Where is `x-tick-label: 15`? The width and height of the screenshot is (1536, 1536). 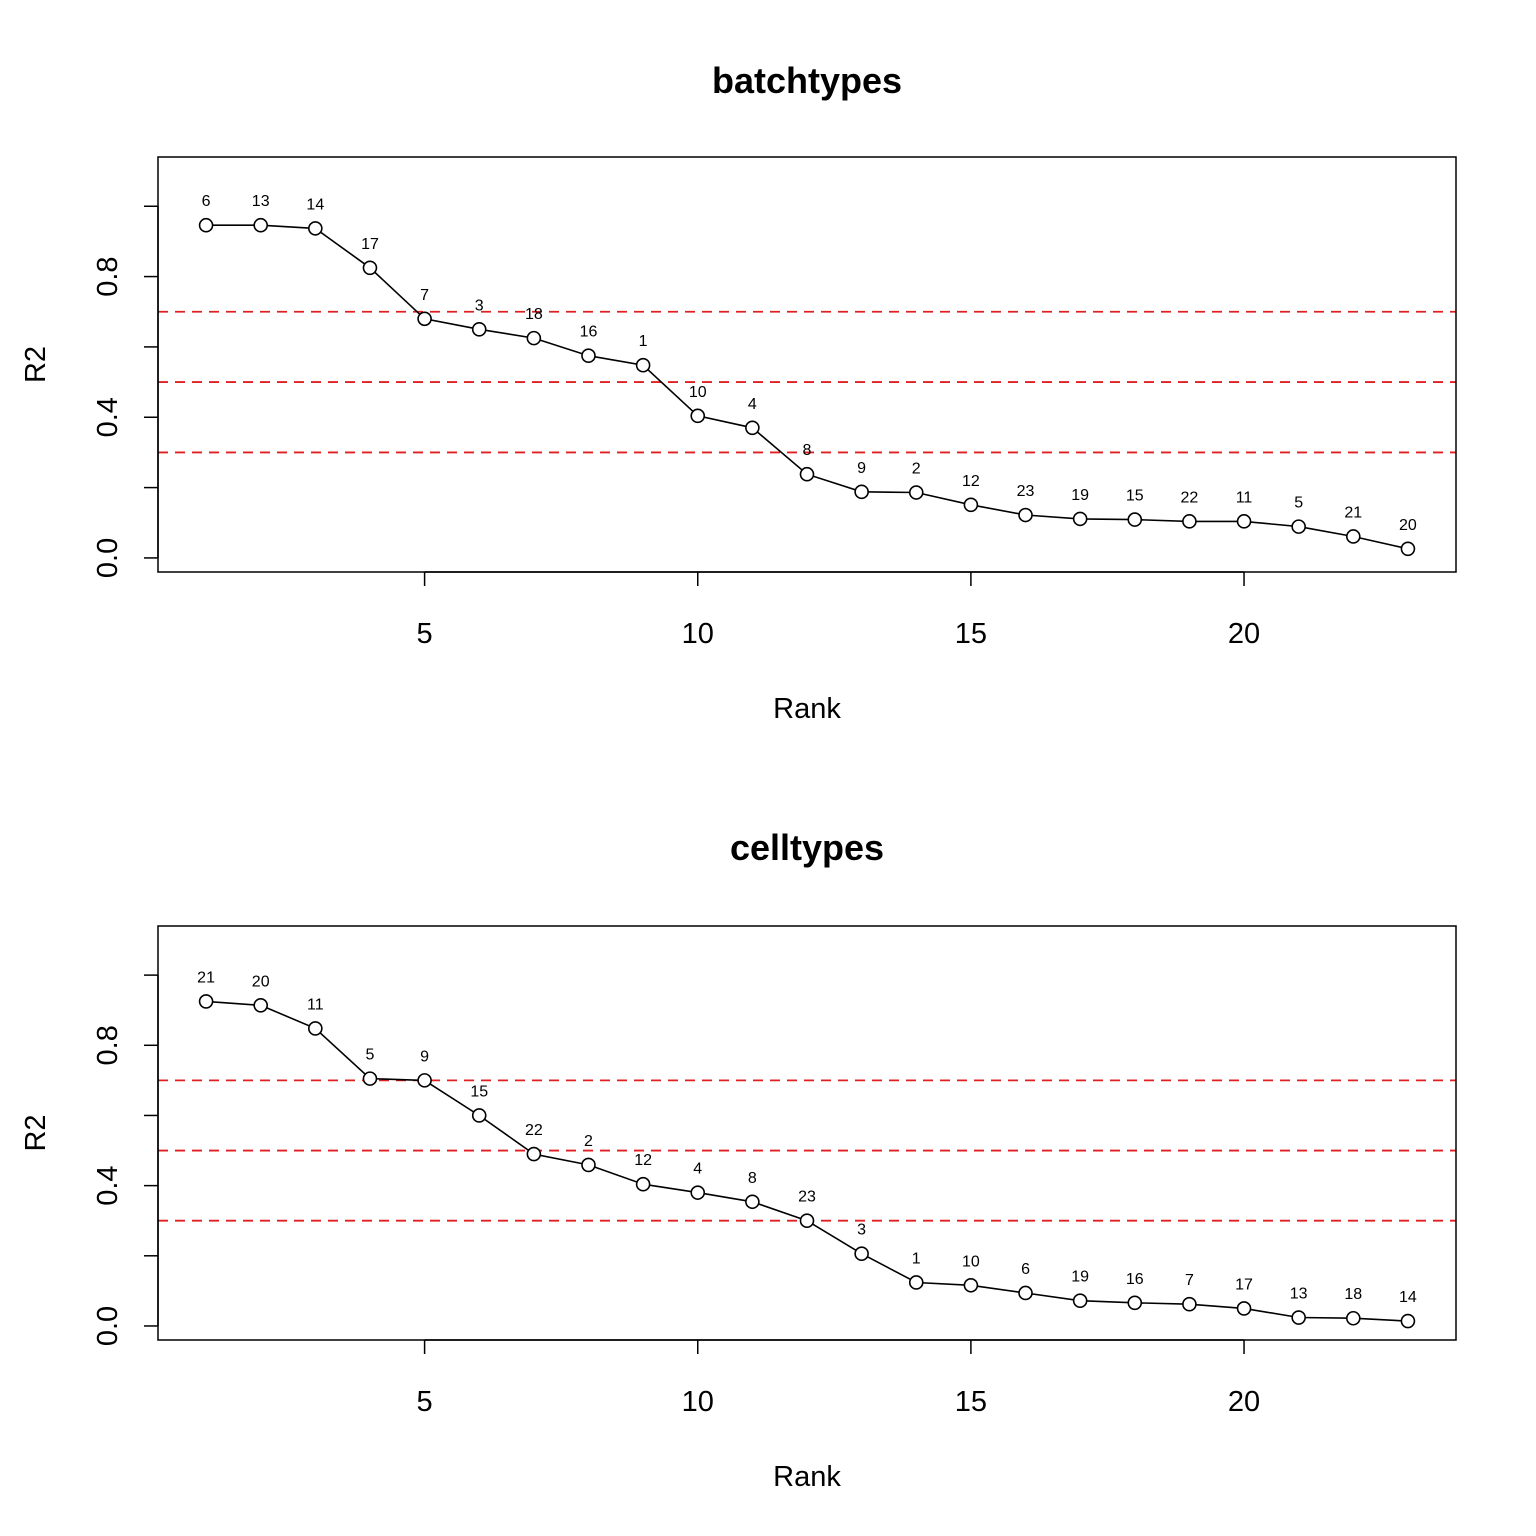
x-tick-label: 15 is located at coordinates (971, 1402).